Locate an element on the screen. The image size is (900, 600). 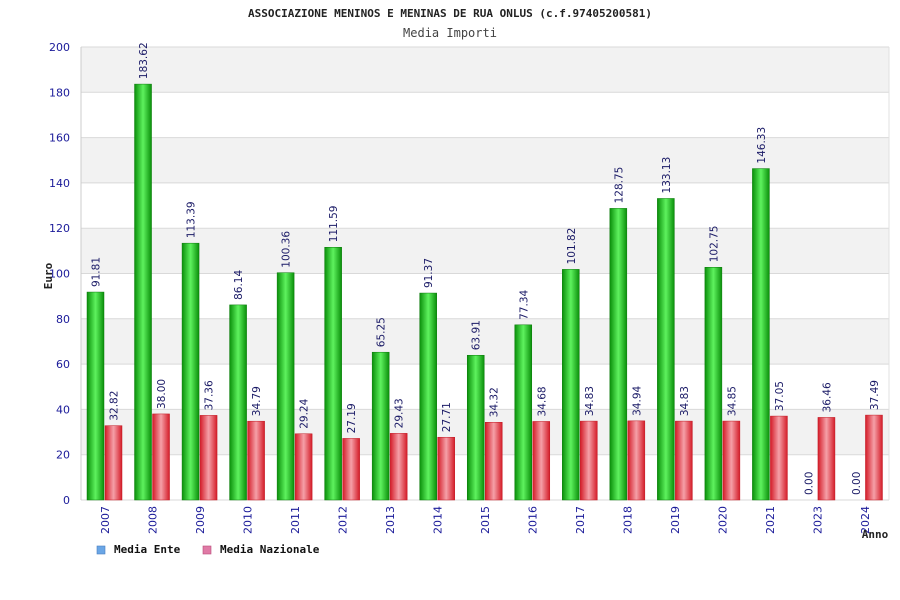
x-tick-label-2009: 2009 is located at coordinates (200, 520).